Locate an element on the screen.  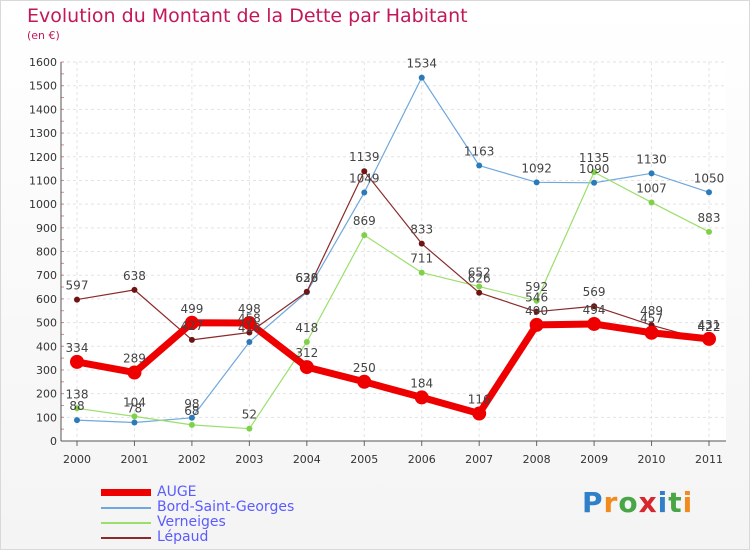
data-label-verneiges: 652 is located at coordinates (479, 273).